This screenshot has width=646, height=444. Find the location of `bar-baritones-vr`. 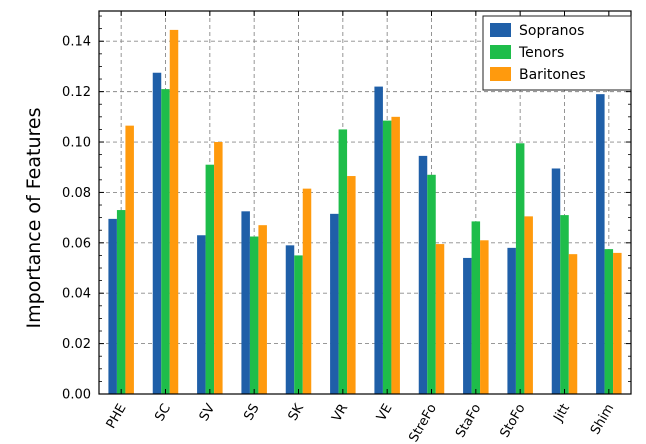

bar-baritones-vr is located at coordinates (351, 285).